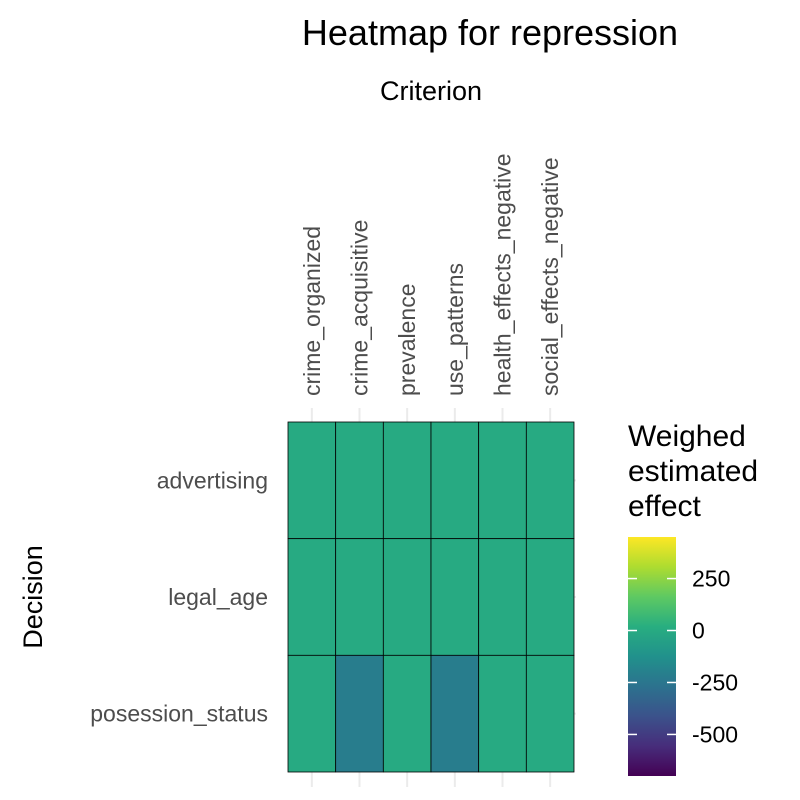 This screenshot has width=800, height=800. I want to click on y-tick-labels: advertising legal_age posession_status, so click(179, 596).